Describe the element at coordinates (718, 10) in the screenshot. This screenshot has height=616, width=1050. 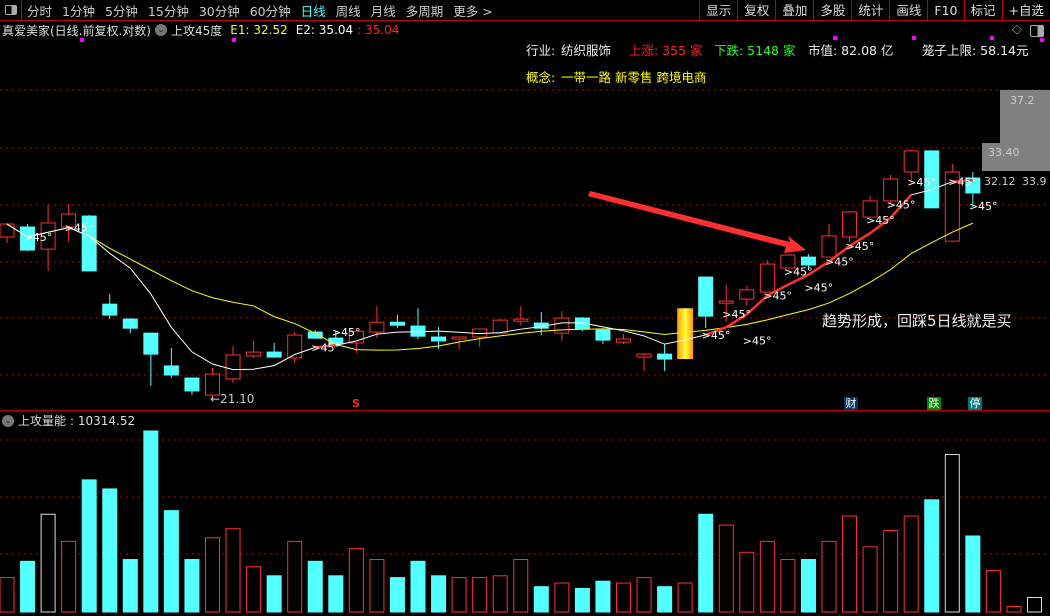
I see `toolbar-button: 显示` at that location.